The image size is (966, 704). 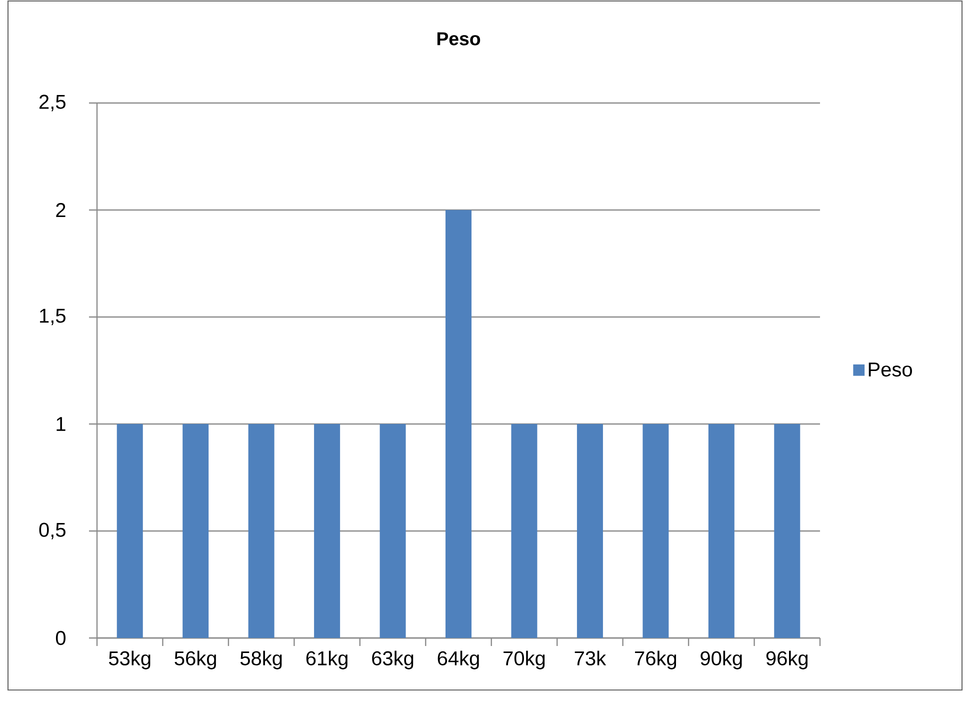 What do you see at coordinates (787, 660) in the screenshot?
I see `x-tick-label: 96kg` at bounding box center [787, 660].